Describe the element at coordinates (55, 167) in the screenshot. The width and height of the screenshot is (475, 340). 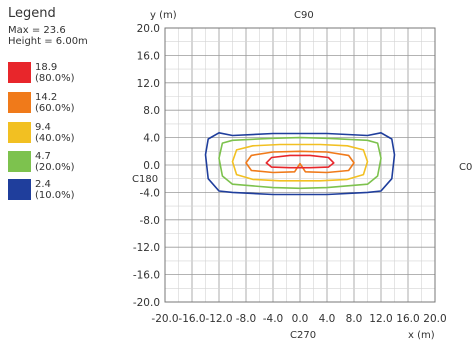
I see `legend-item-percent: (20.0%)` at that location.